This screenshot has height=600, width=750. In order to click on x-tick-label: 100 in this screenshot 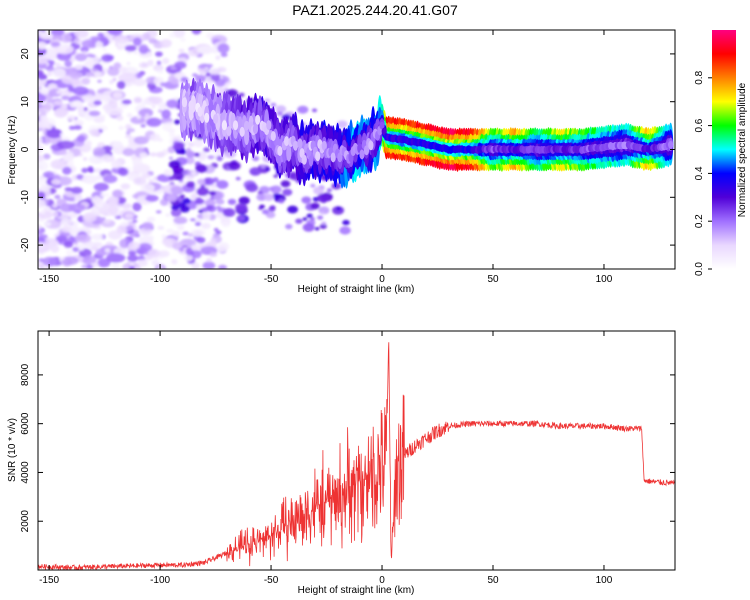, I will do `click(604, 580)`.